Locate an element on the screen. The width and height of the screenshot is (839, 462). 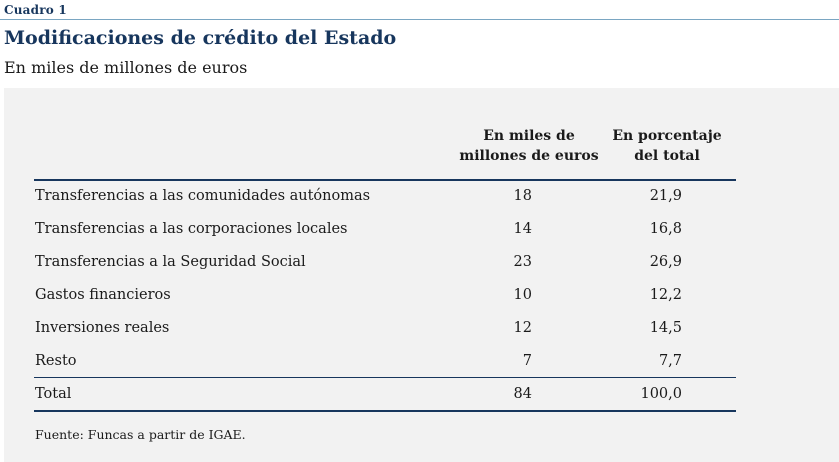
row-percent-gastos-financieros: 12,2 is located at coordinates (665, 295).